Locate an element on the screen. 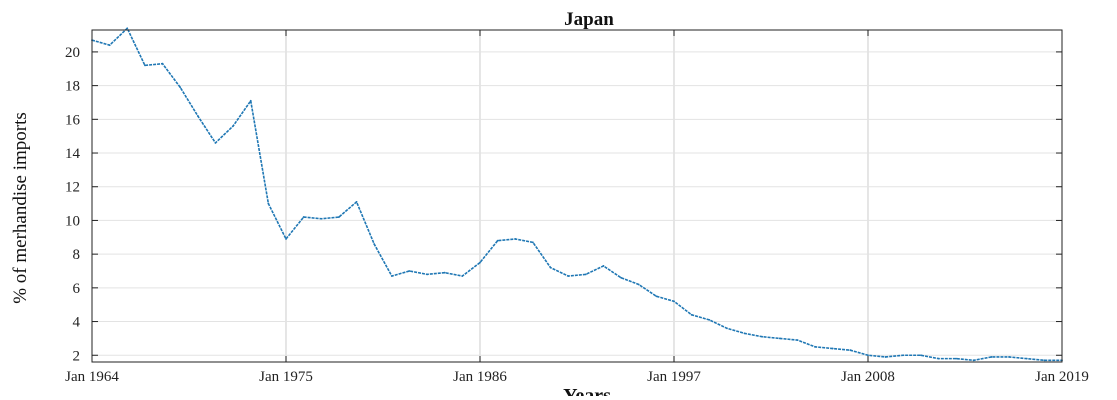 This screenshot has width=1117, height=400. x-axis-title: Years is located at coordinates (587, 390).